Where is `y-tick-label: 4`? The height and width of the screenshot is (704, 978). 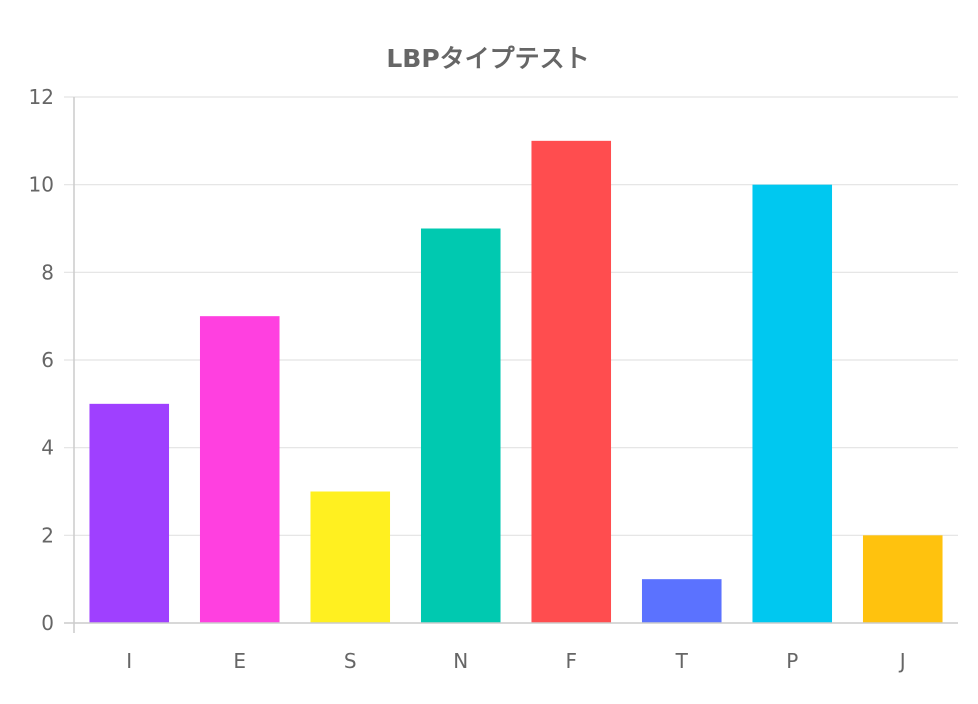 y-tick-label: 4 is located at coordinates (47, 448).